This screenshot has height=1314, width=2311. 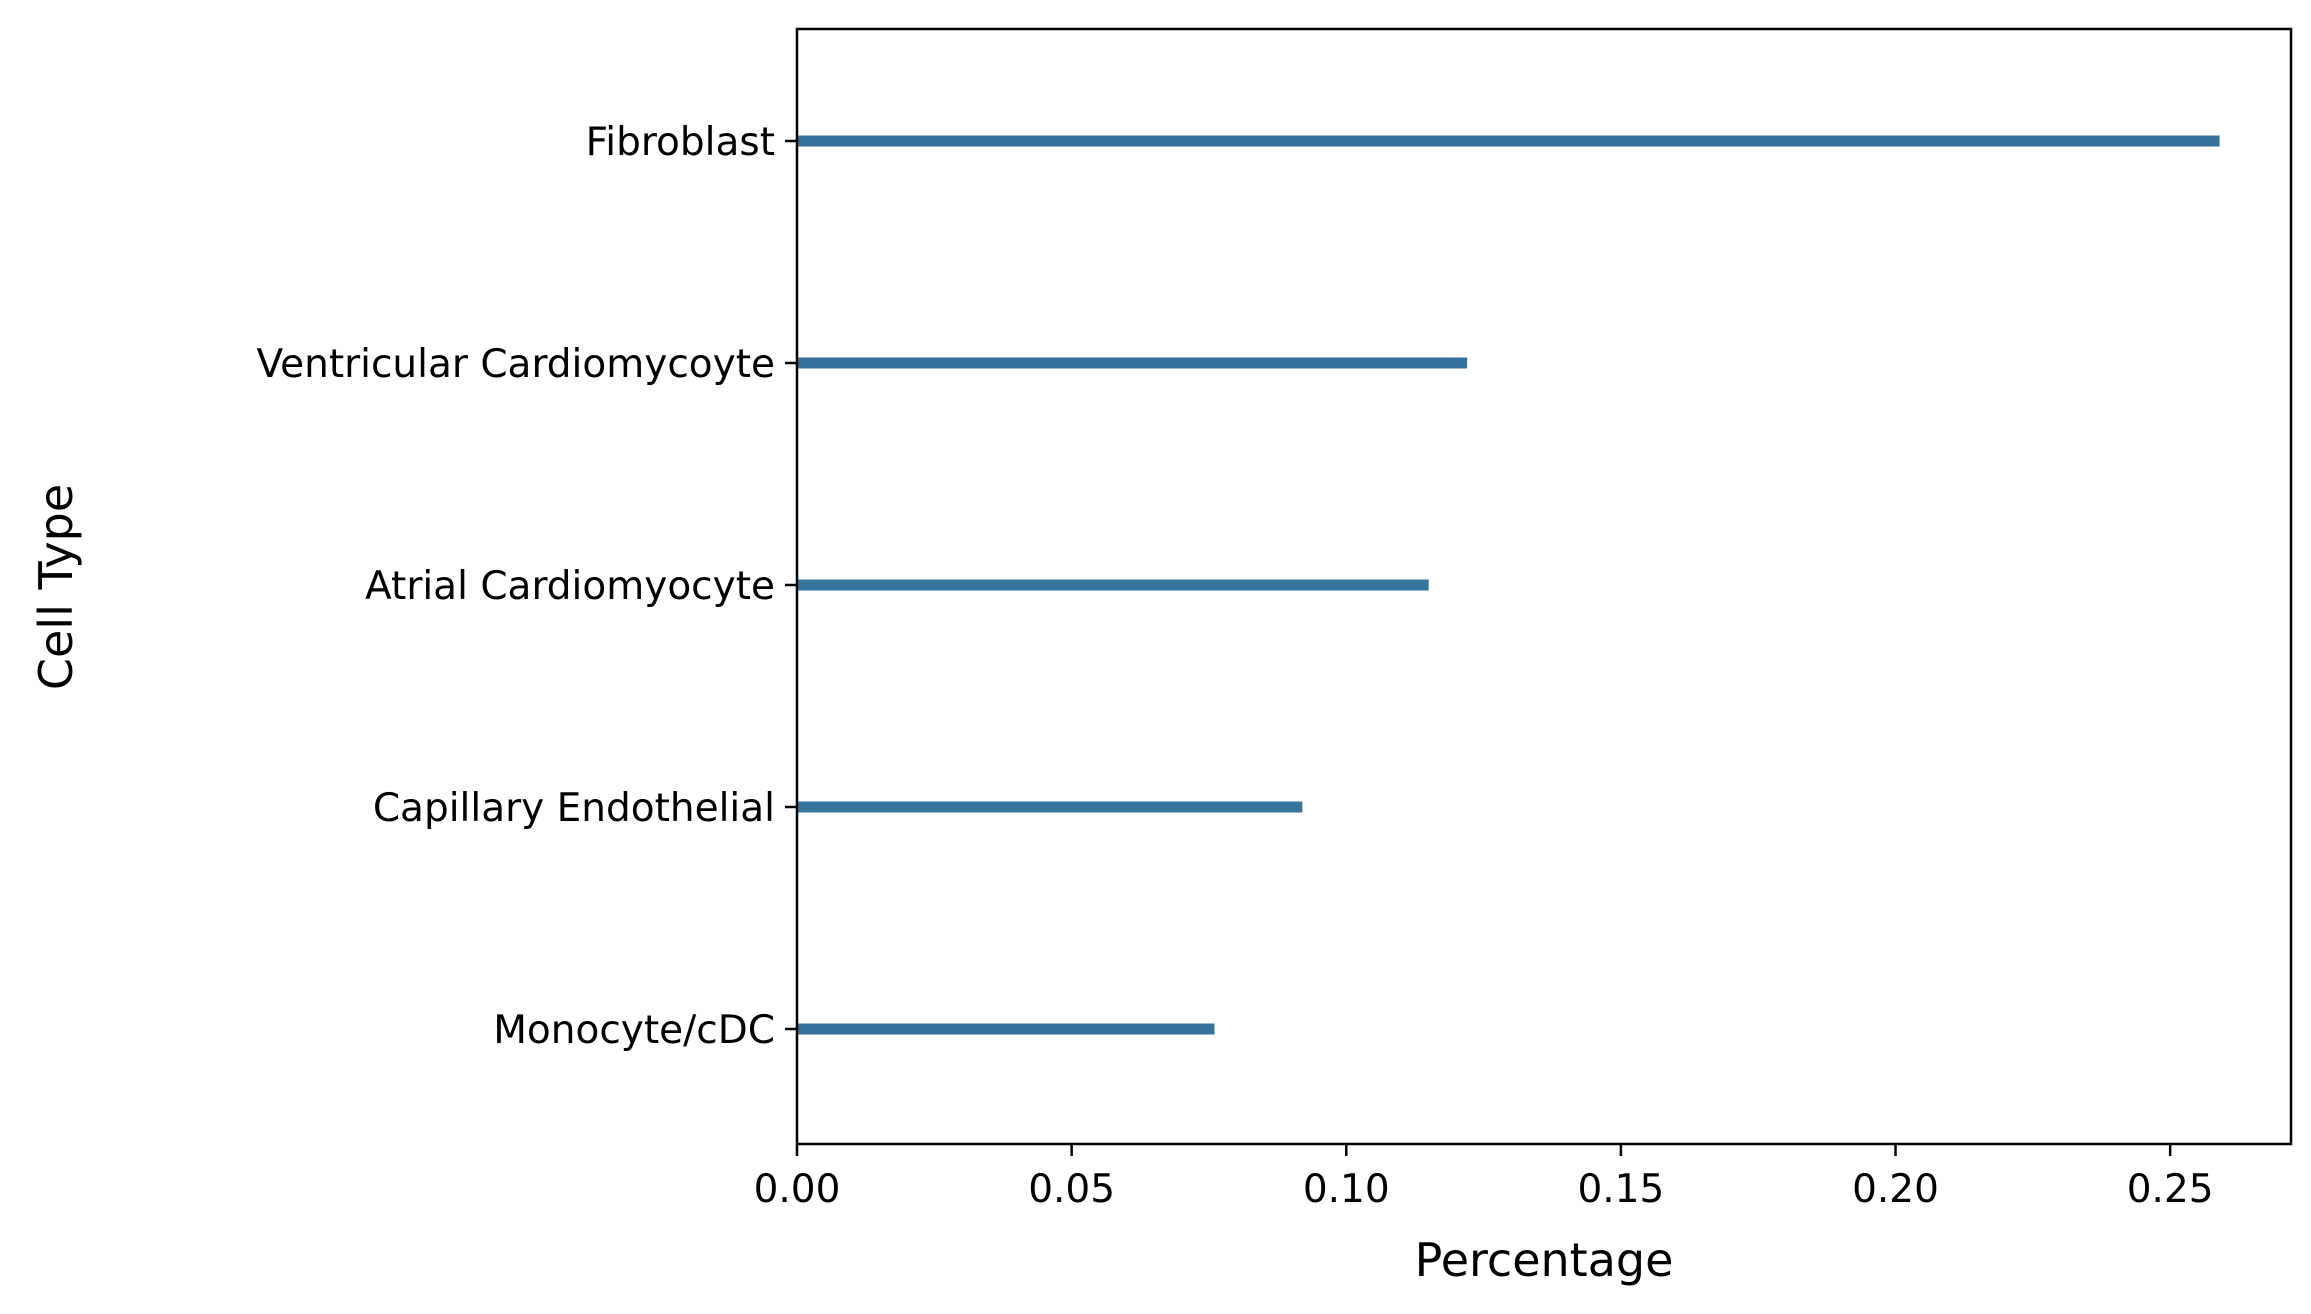 I want to click on y-tick-label: Atrial Cardiomyocyte, so click(x=570, y=586).